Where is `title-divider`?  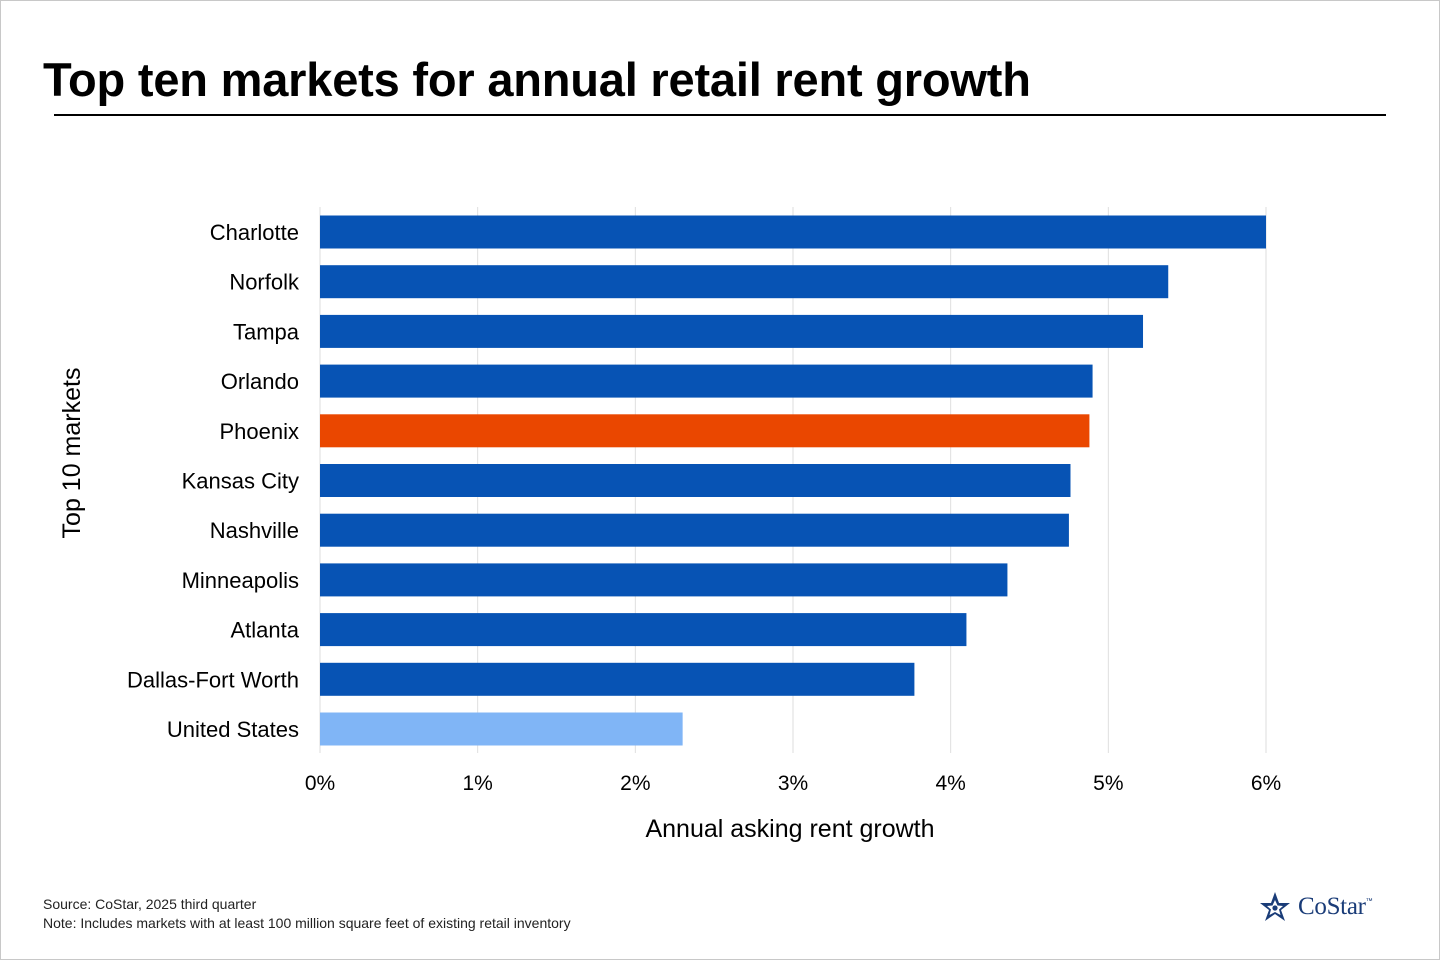
title-divider is located at coordinates (720, 115).